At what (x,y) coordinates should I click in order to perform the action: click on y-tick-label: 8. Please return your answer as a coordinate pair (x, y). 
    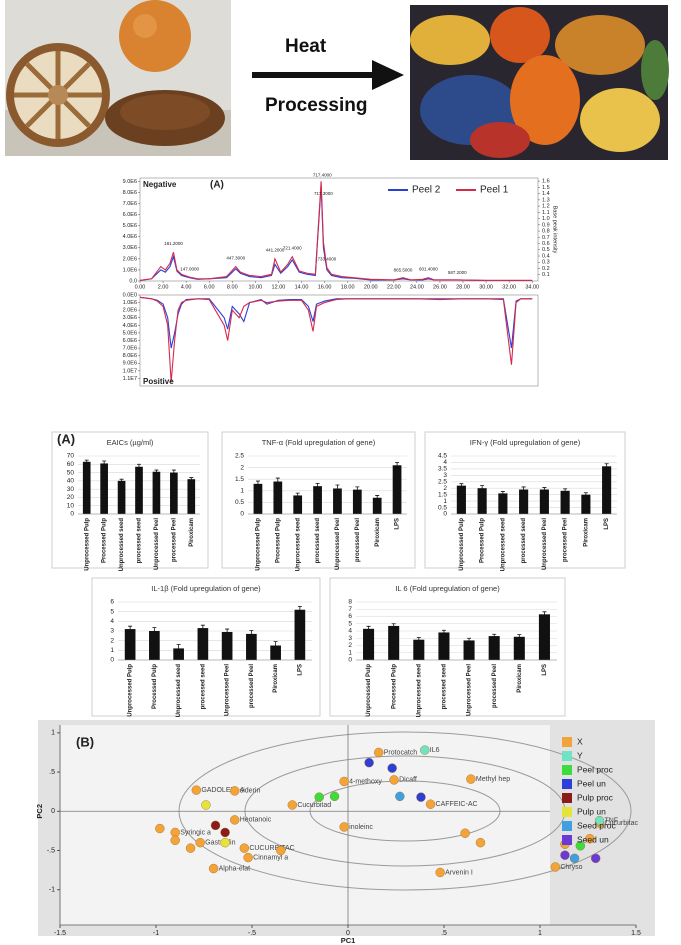
    Looking at the image, I should click on (350, 602).